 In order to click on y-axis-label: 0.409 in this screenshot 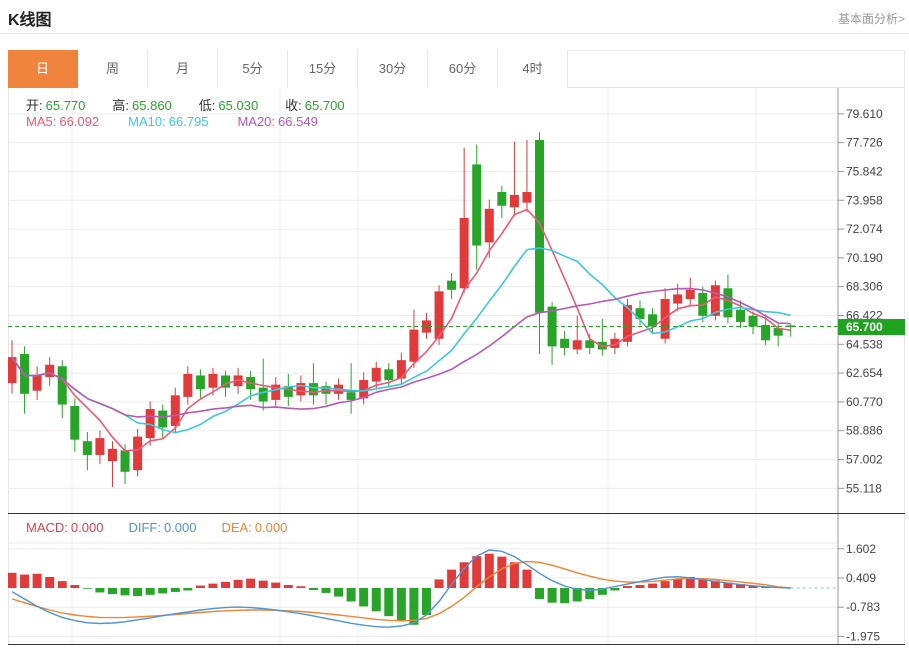, I will do `click(861, 578)`.